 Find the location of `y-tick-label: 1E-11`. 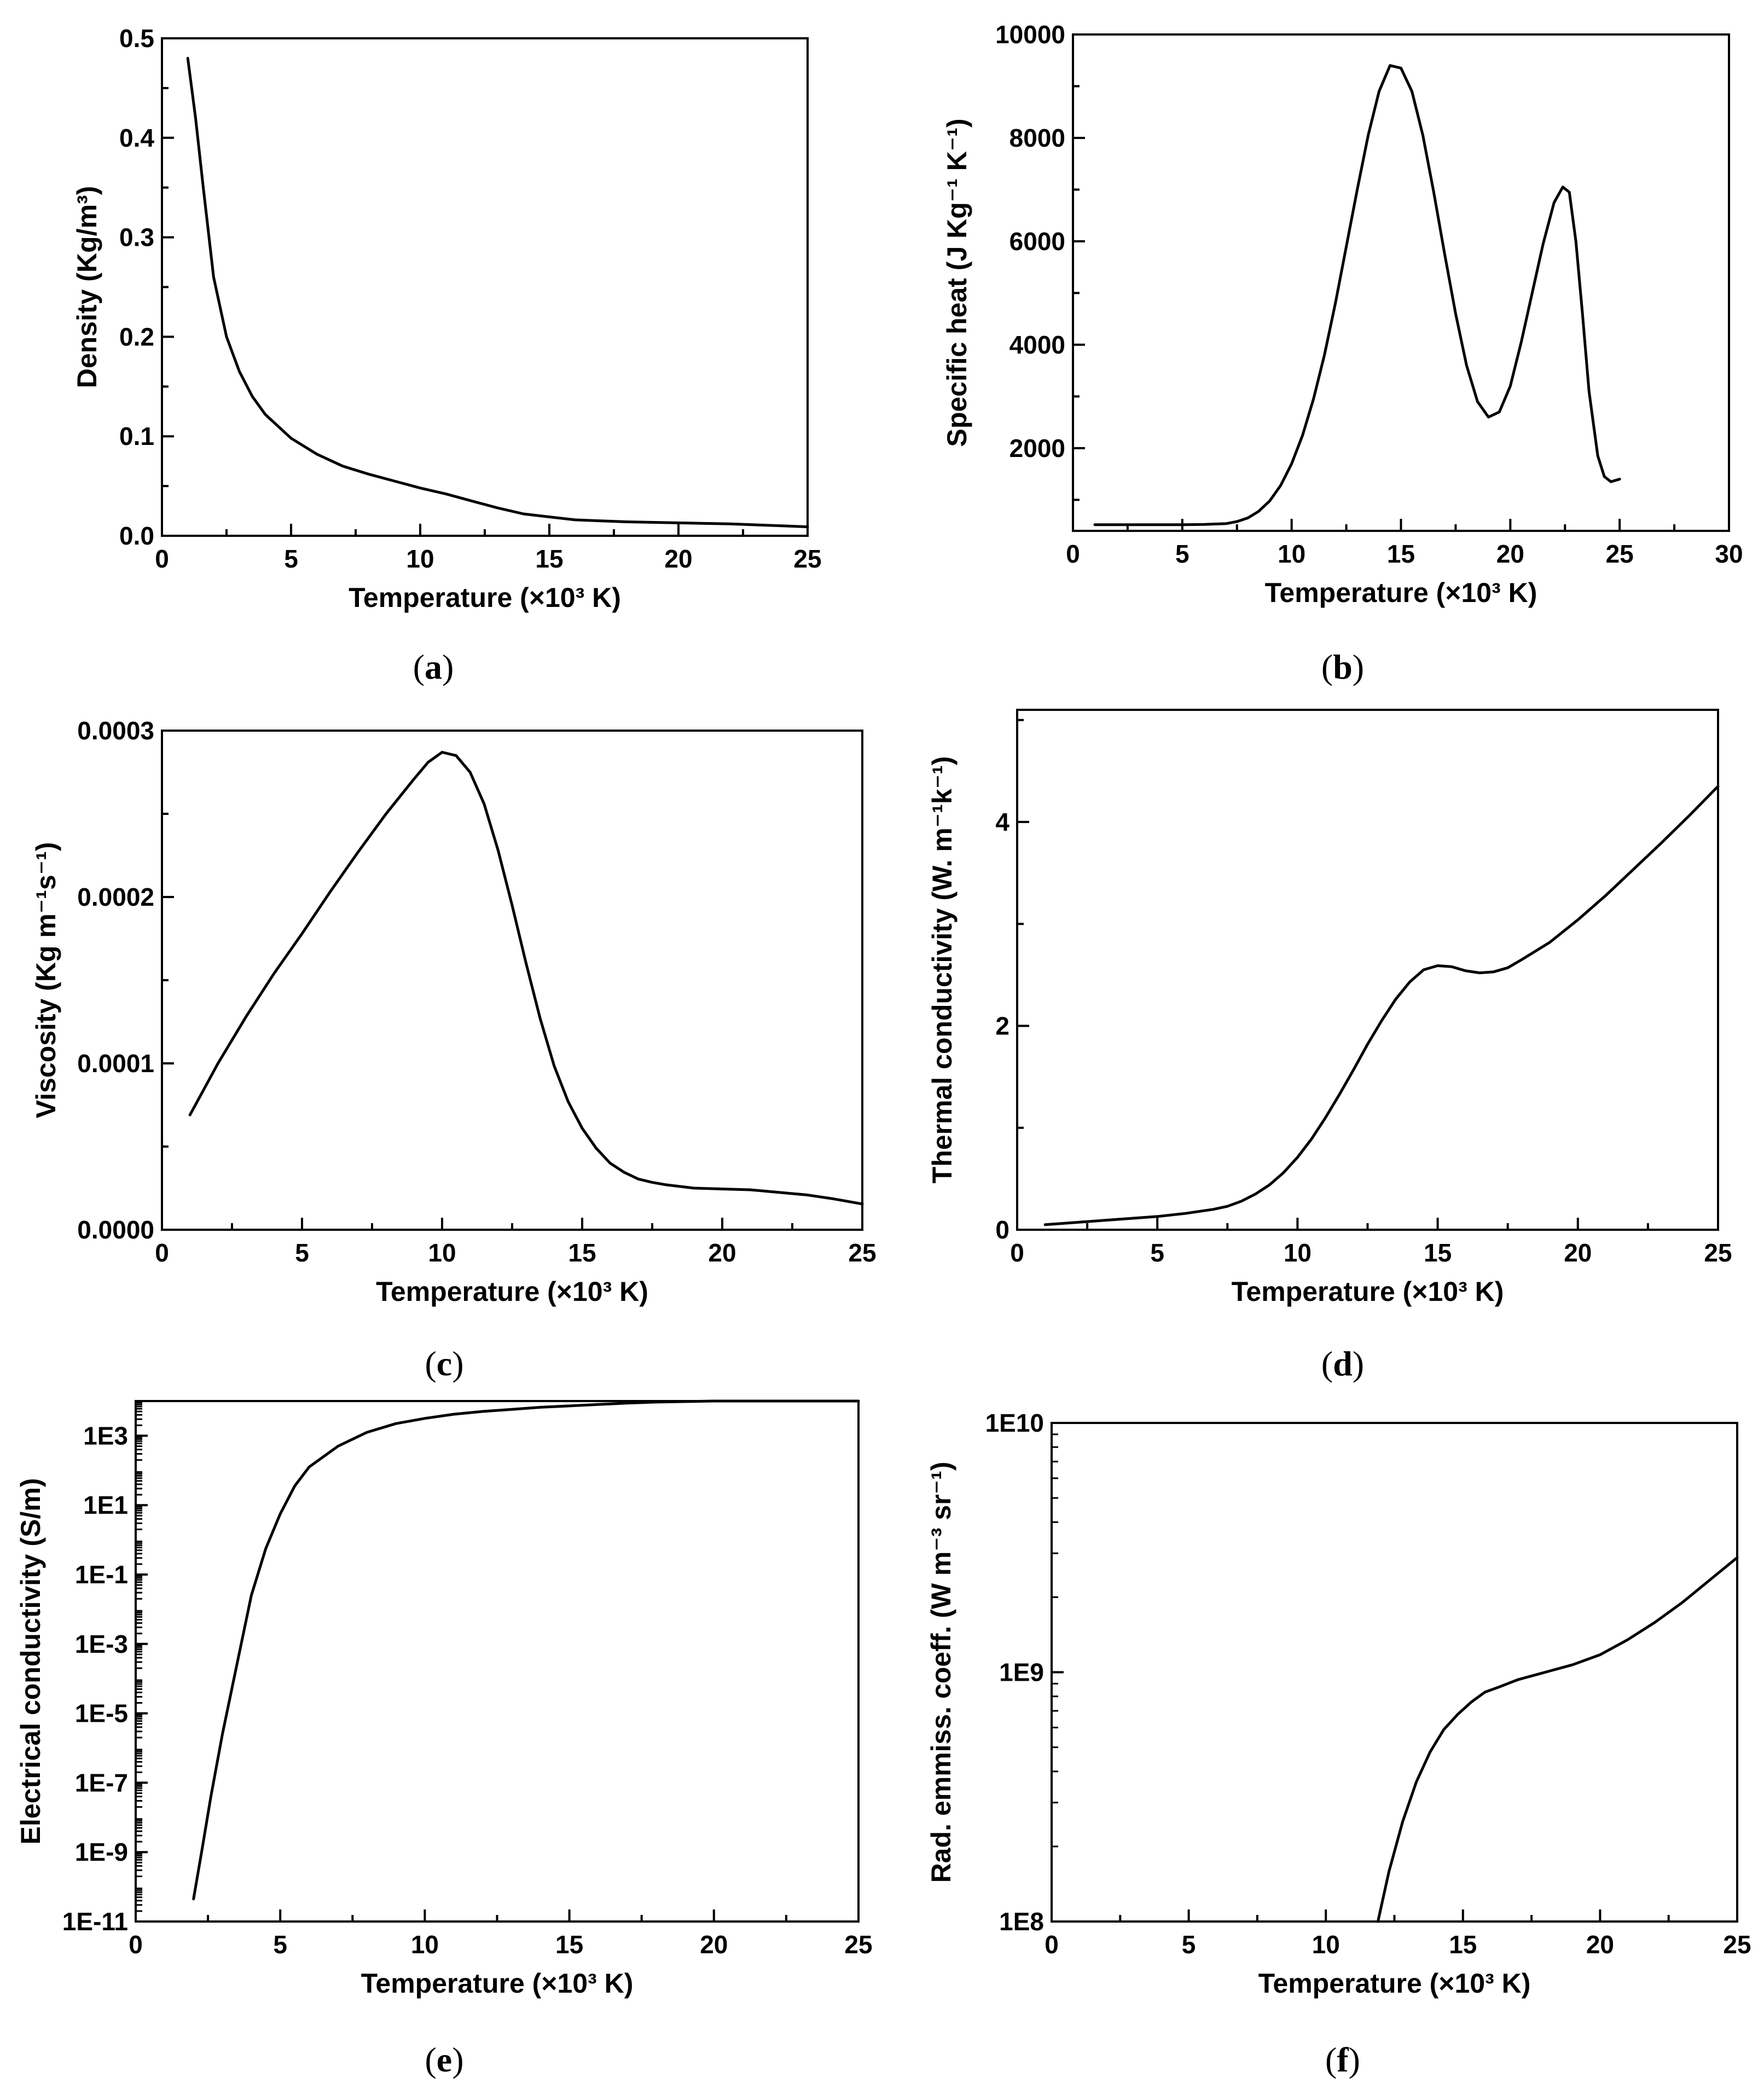

y-tick-label: 1E-11 is located at coordinates (95, 1921).